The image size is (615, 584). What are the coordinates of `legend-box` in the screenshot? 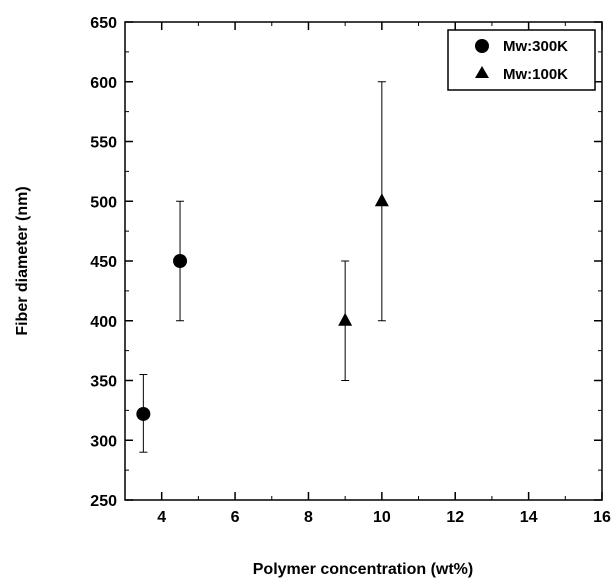 It's located at (521, 60).